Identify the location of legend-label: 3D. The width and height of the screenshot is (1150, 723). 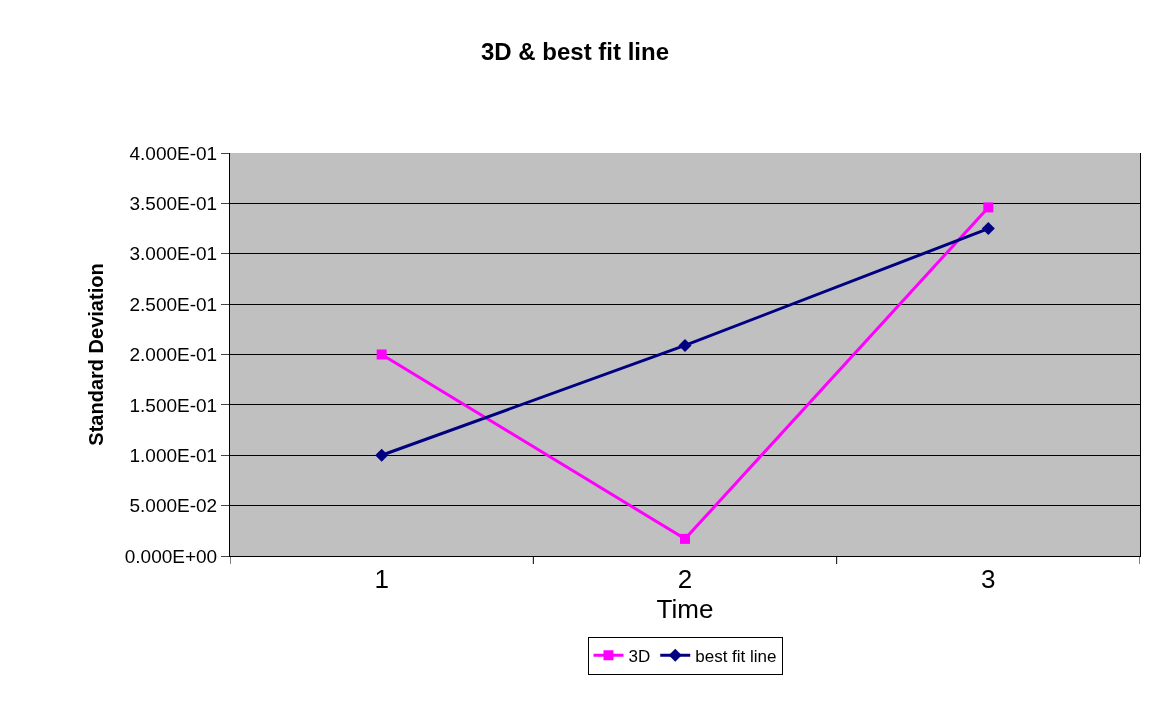
(639, 656).